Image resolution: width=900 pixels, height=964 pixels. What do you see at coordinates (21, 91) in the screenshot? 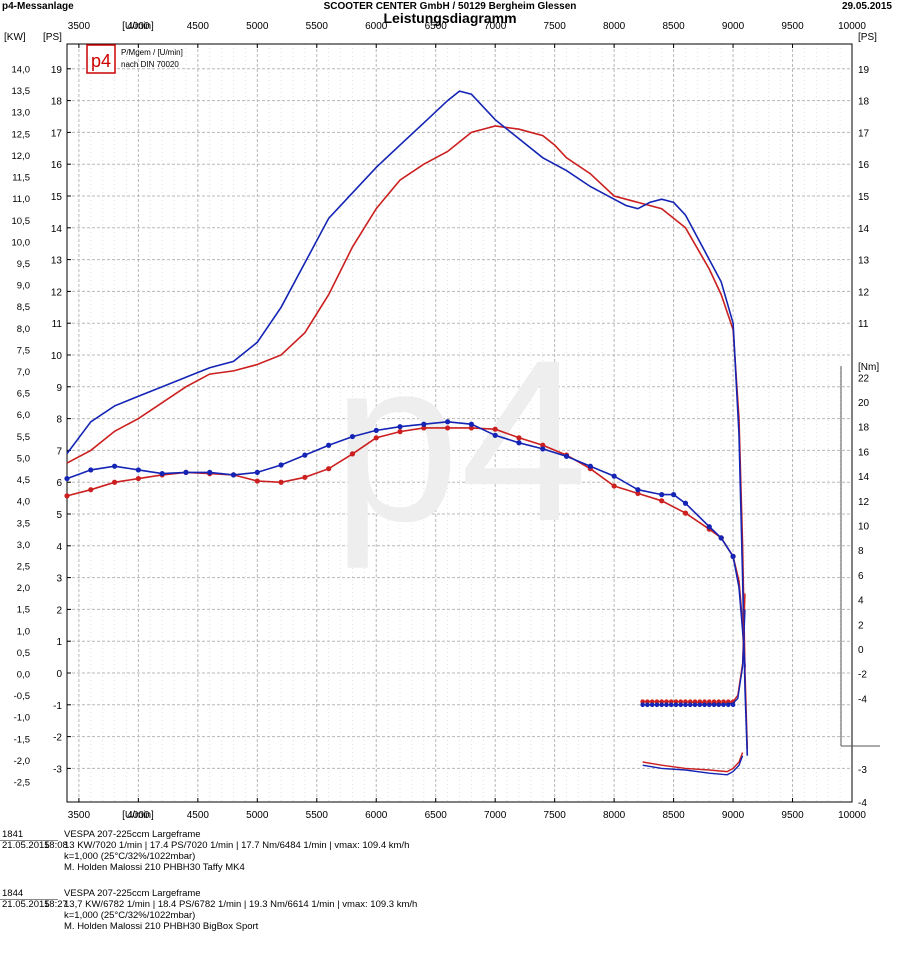
I see `kw-tick-label: 13,5` at bounding box center [21, 91].